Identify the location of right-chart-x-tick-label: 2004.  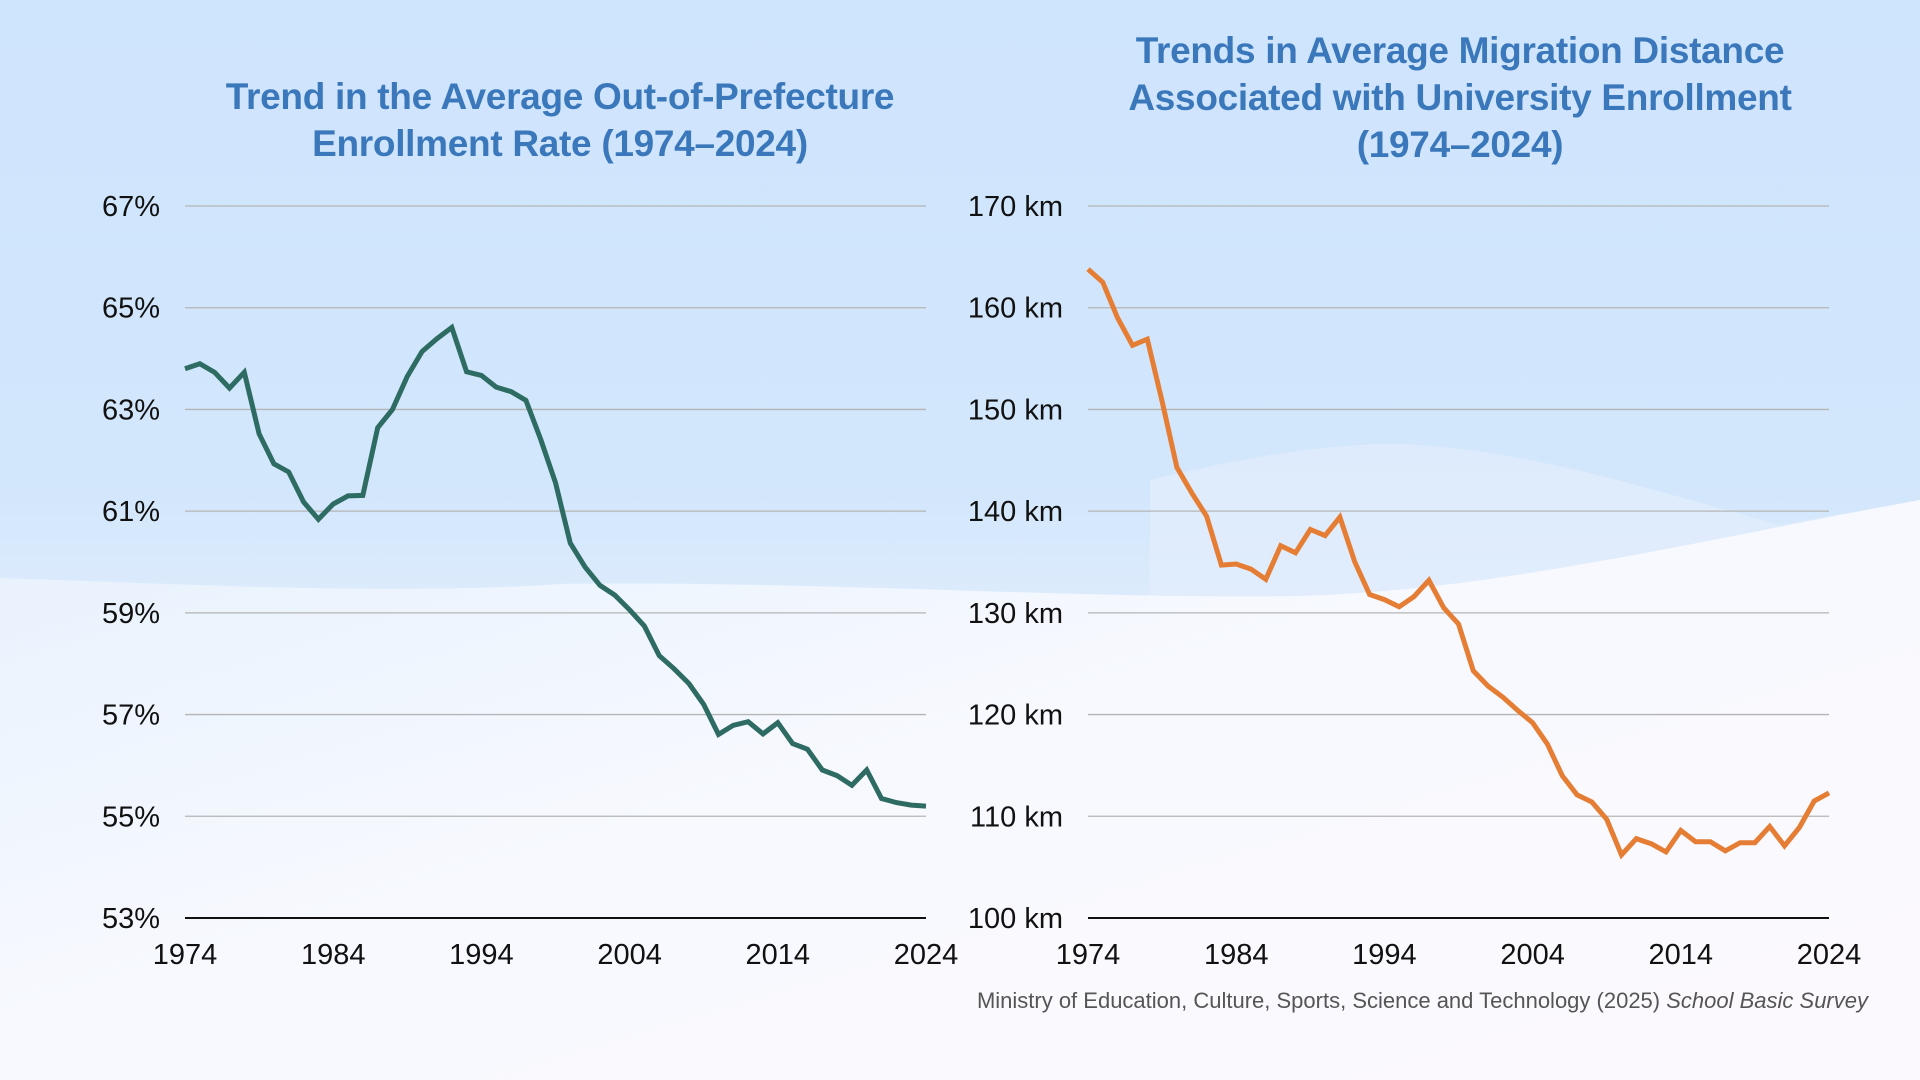
(1532, 955).